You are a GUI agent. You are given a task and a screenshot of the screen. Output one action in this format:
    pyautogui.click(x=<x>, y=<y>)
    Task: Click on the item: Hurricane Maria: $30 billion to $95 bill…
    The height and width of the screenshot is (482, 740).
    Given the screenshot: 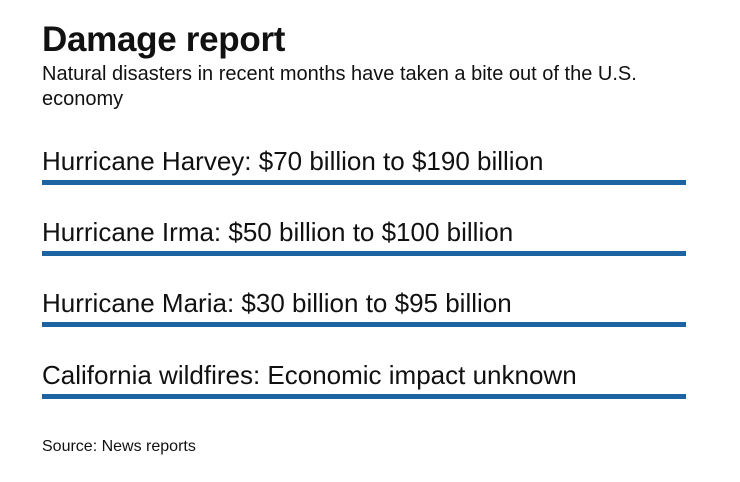 What is the action you would take?
    pyautogui.click(x=364, y=307)
    